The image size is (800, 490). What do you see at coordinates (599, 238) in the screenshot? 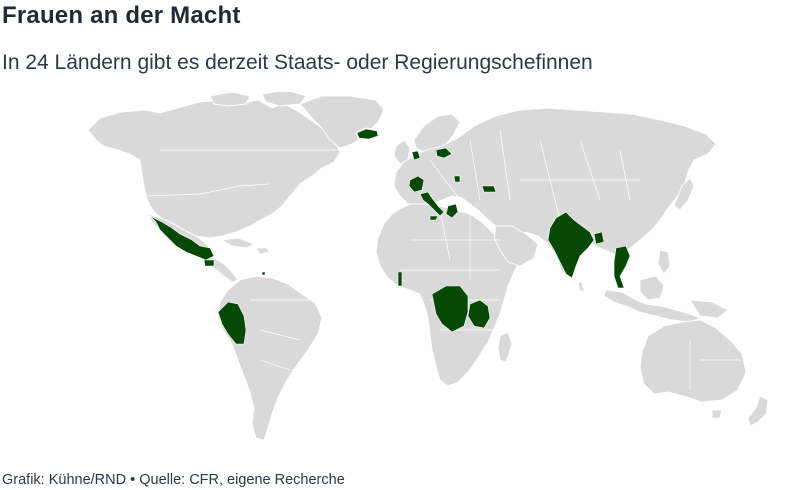
I see `country-bangladesh` at bounding box center [599, 238].